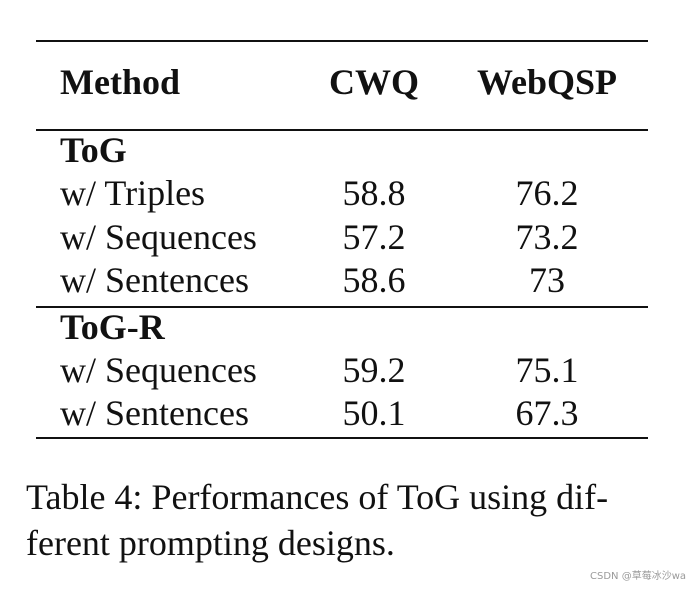 The height and width of the screenshot is (590, 694). Describe the element at coordinates (547, 413) in the screenshot. I see `row-webqsp: 67.3` at that location.